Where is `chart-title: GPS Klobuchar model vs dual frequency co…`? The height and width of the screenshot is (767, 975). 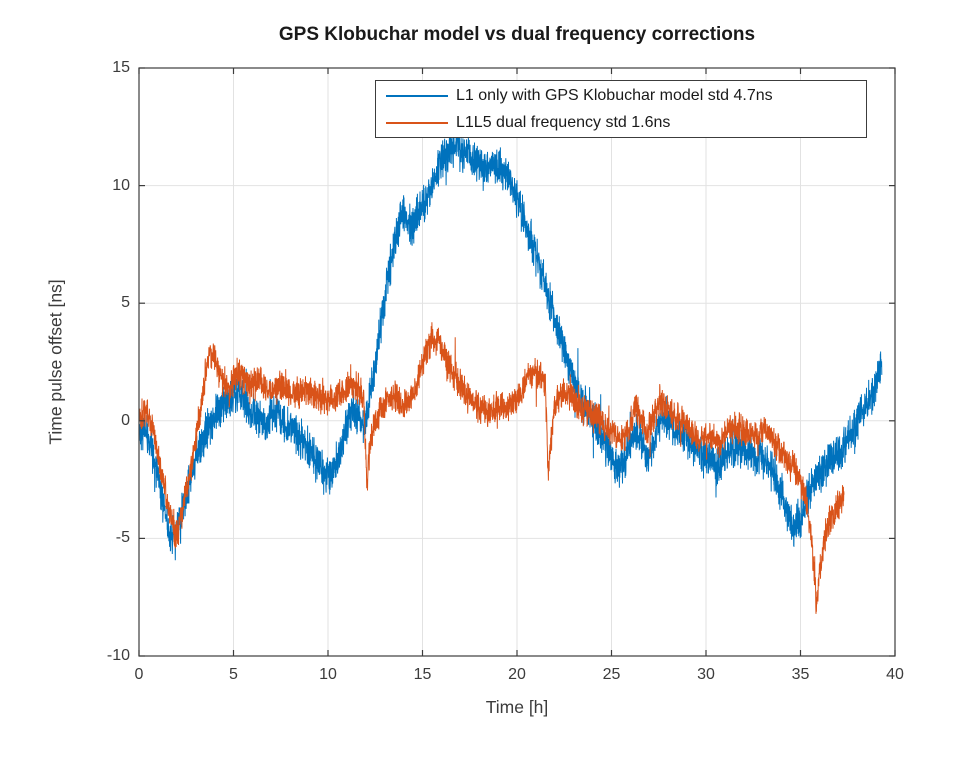
chart-title: GPS Klobuchar model vs dual frequency co… is located at coordinates (517, 34).